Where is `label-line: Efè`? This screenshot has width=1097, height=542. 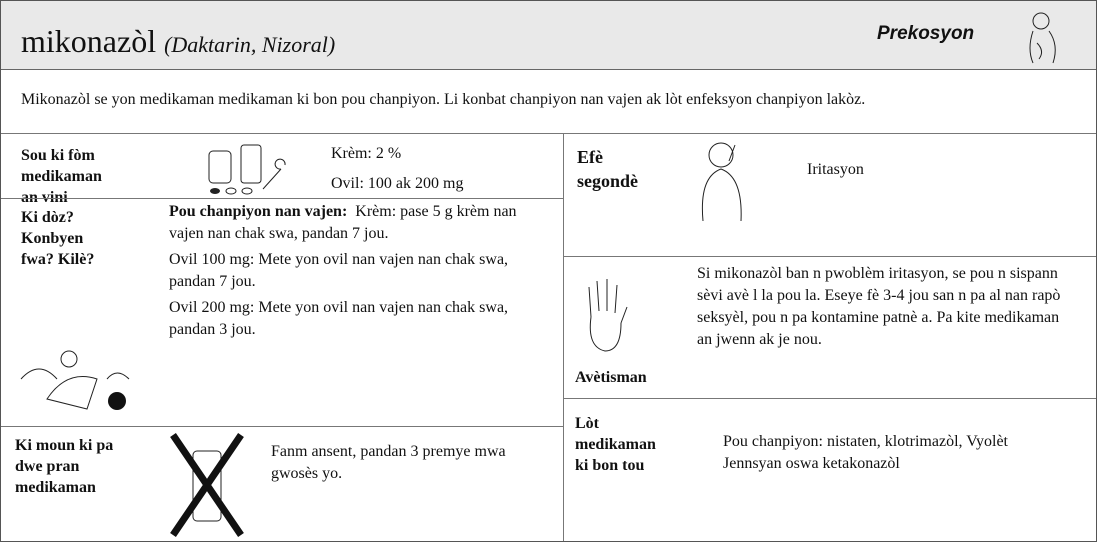 label-line: Efè is located at coordinates (590, 157).